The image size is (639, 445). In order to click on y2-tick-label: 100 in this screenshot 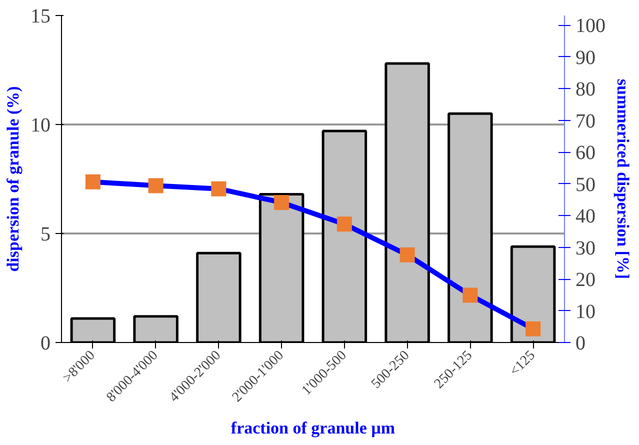, I will do `click(591, 26)`.